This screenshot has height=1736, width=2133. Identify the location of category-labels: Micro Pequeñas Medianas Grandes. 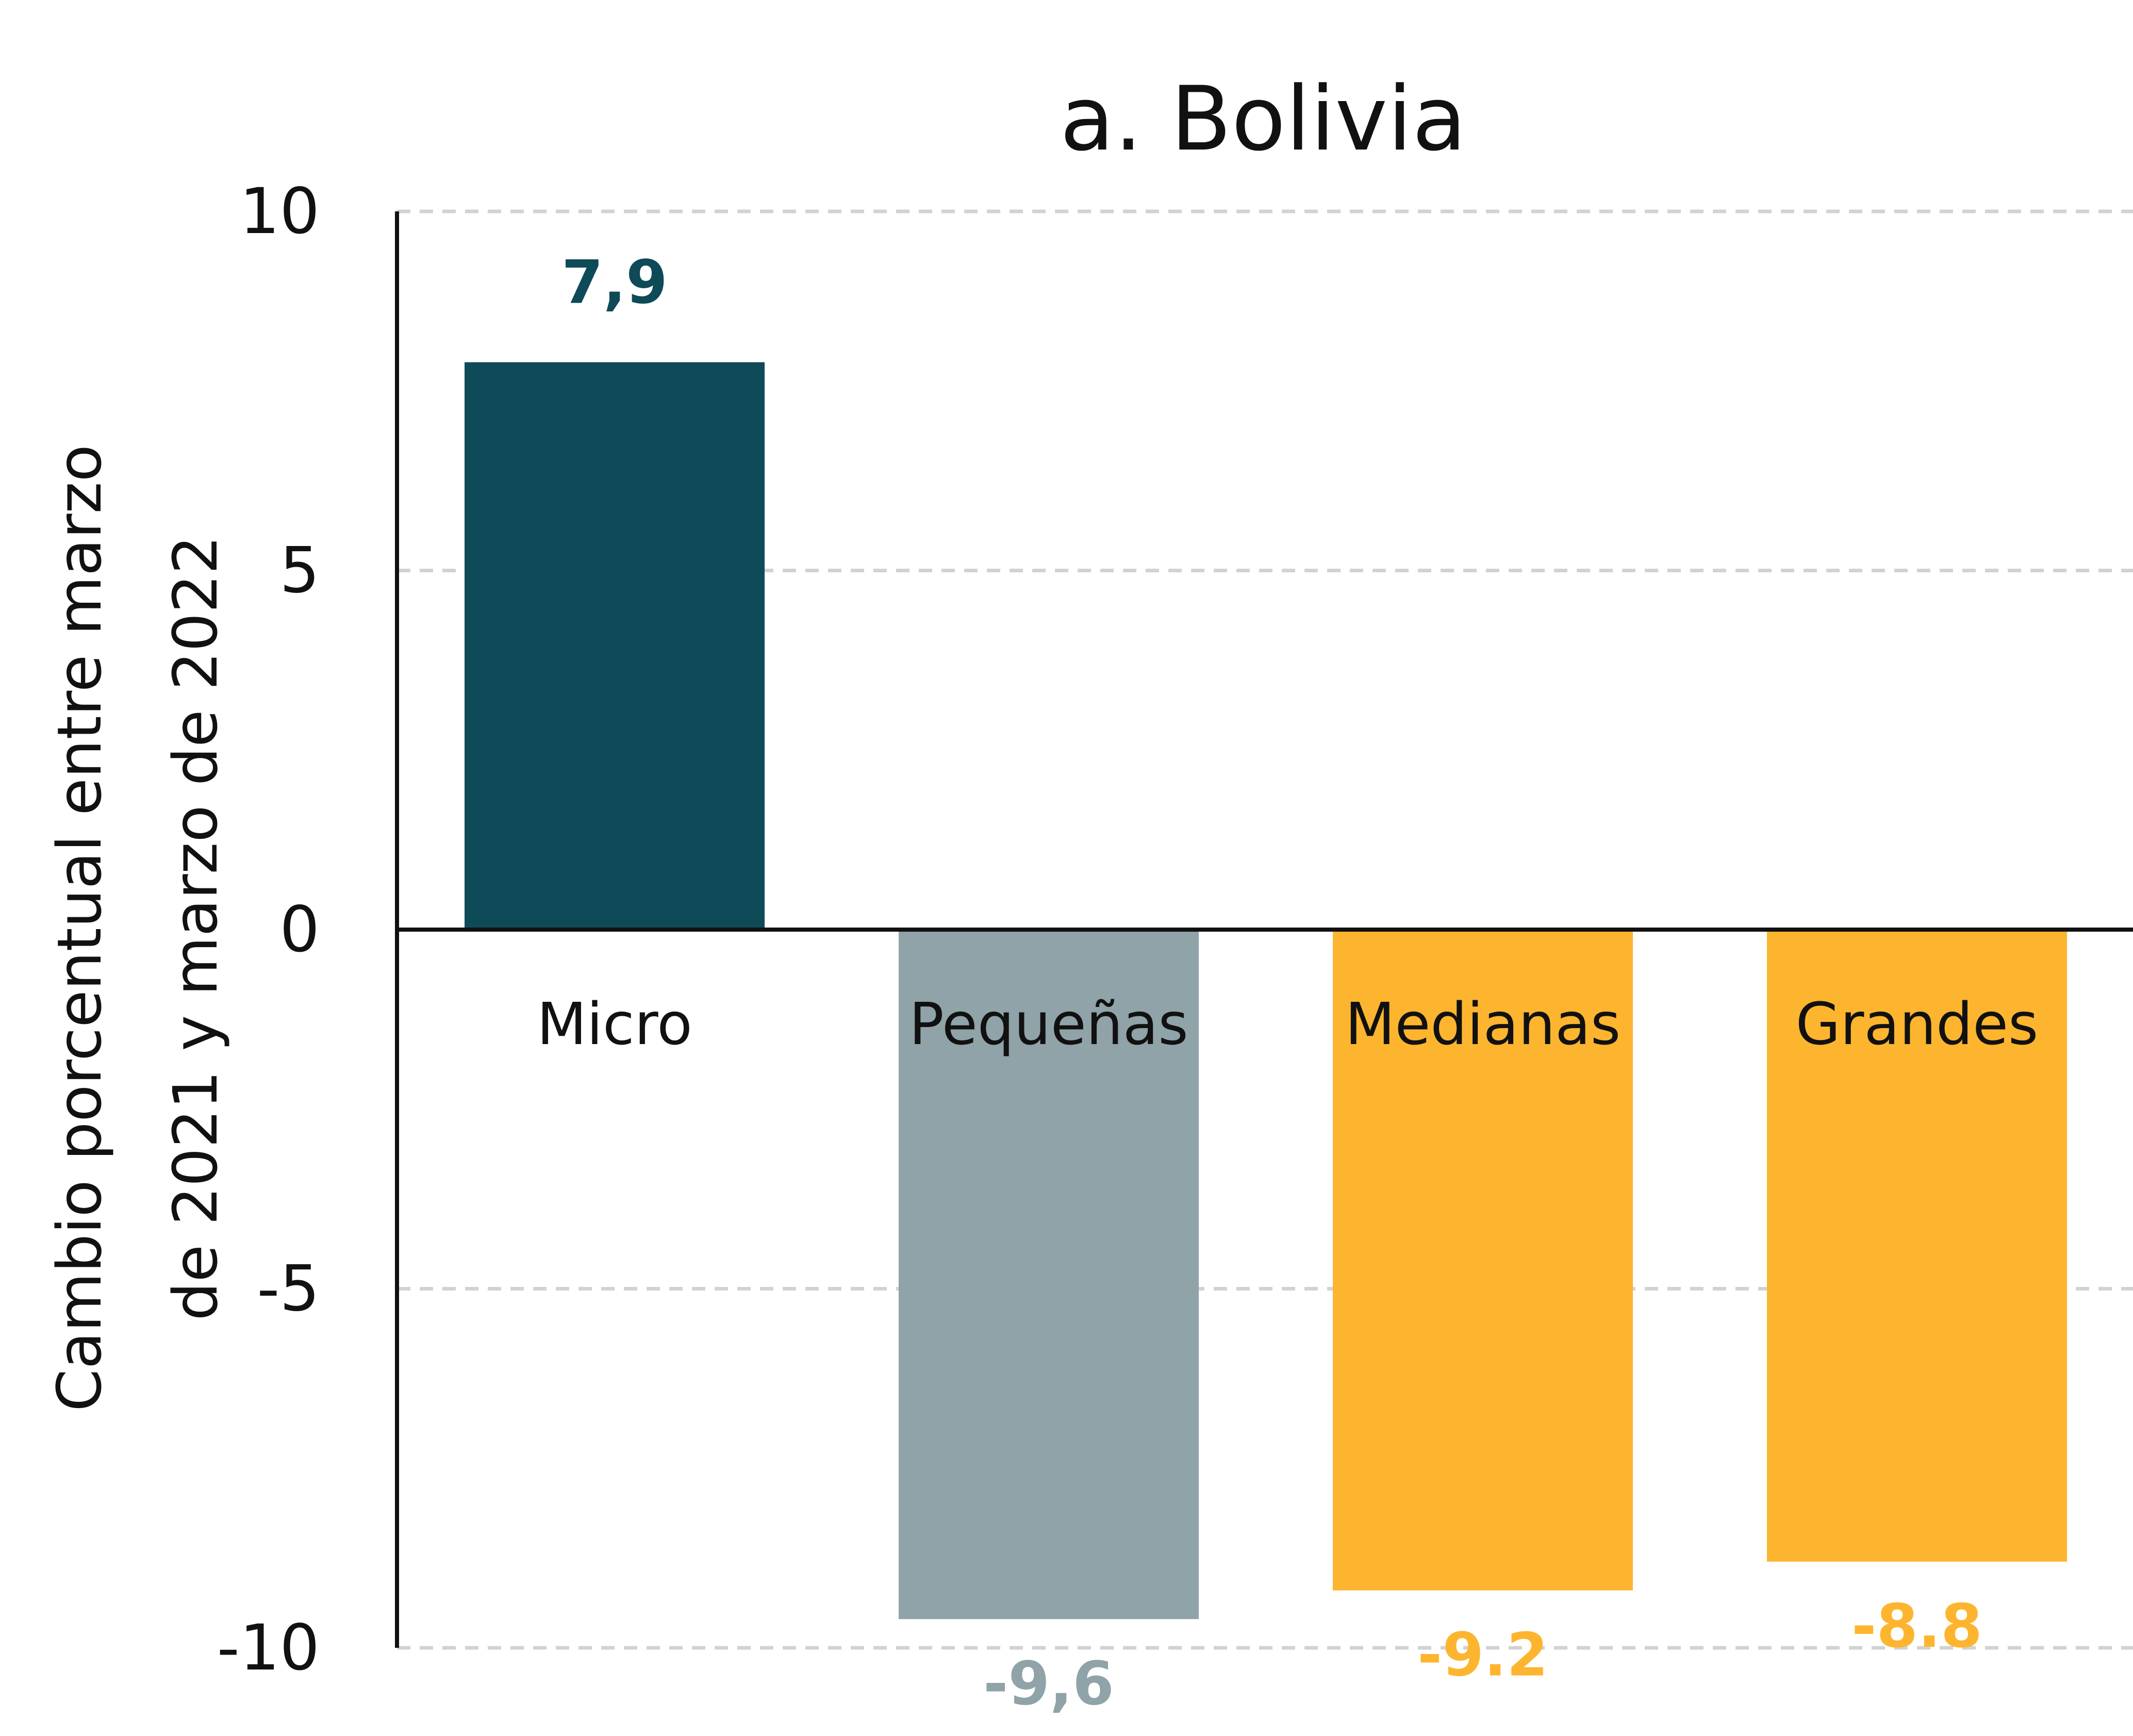
(1287, 1024).